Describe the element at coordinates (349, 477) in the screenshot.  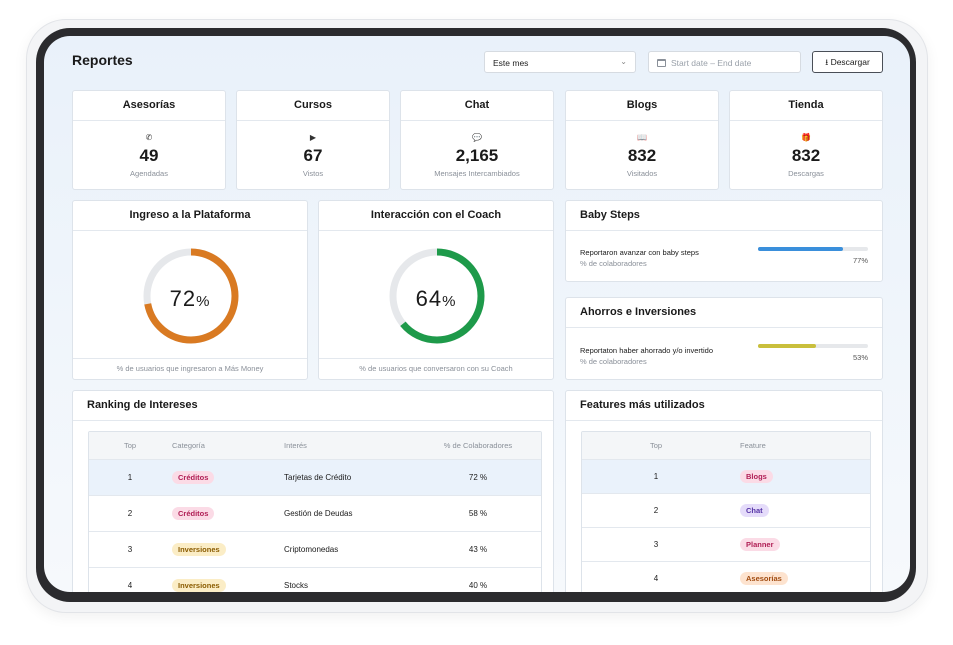
I see `interest-cell: Tarjetas de Crédito` at that location.